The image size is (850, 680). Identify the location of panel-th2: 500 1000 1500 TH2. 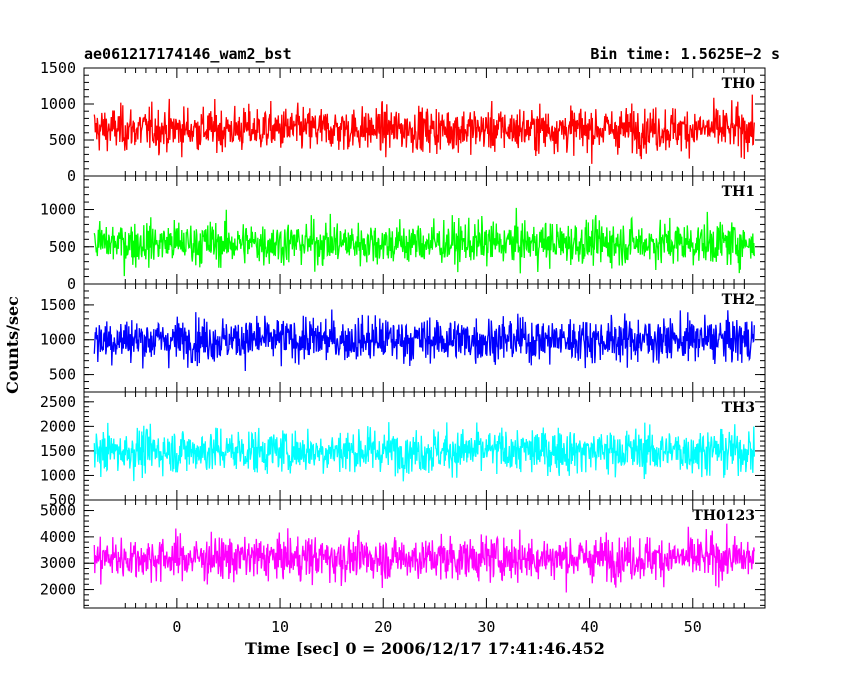
(403, 338).